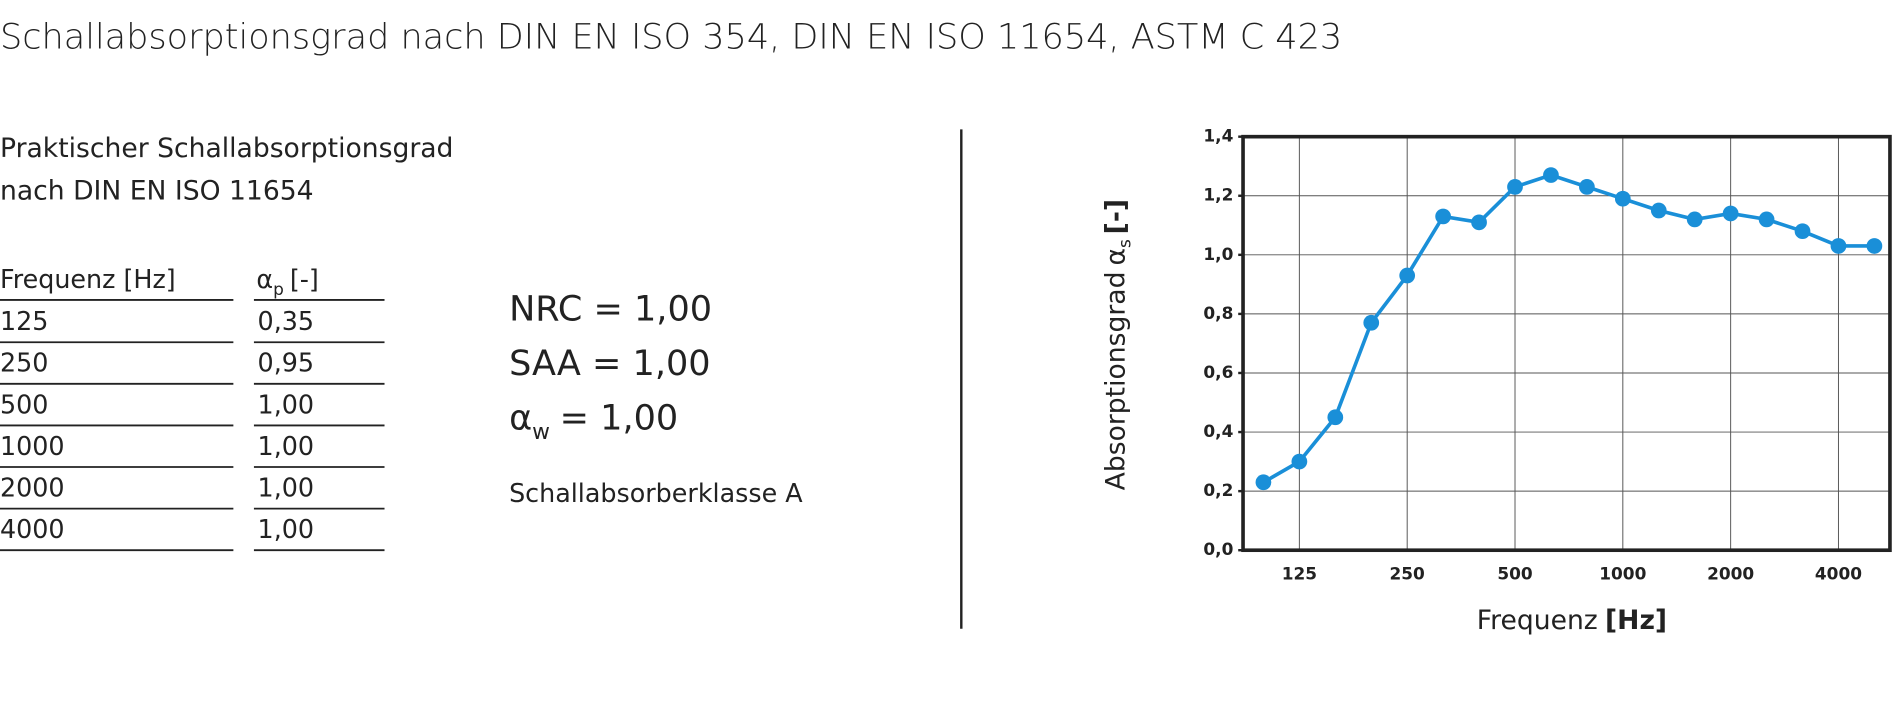 Image resolution: width=1896 pixels, height=728 pixels. Describe the element at coordinates (1218, 195) in the screenshot. I see `y-tick-label: 1,2` at that location.